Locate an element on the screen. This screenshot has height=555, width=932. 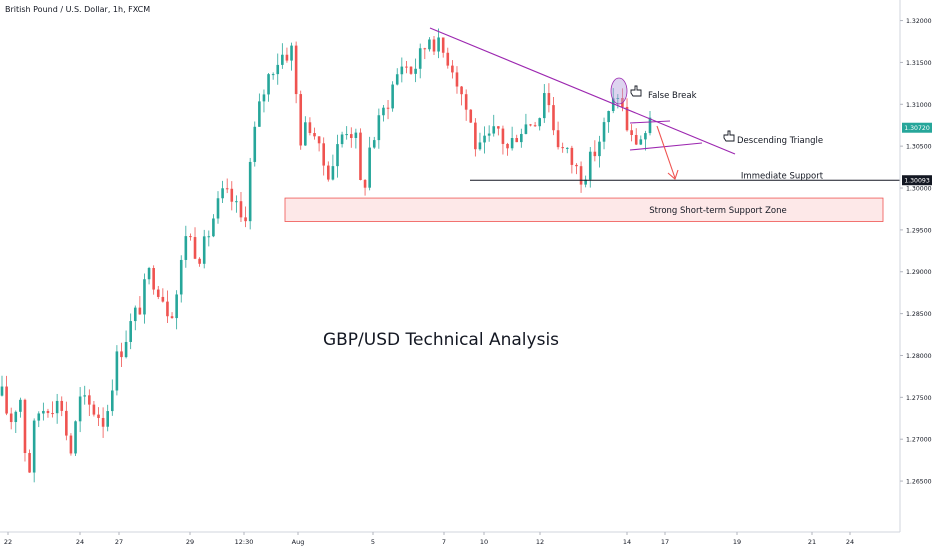
price-tick-label: 1.31000 is located at coordinates (919, 105).